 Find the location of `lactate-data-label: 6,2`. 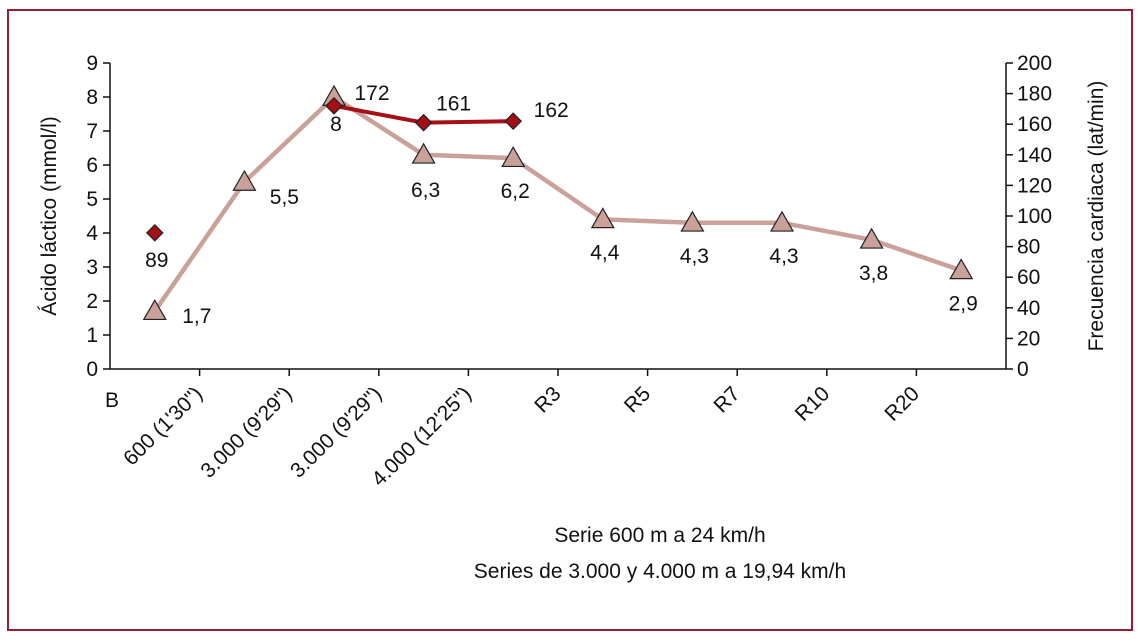

lactate-data-label: 6,2 is located at coordinates (515, 191).